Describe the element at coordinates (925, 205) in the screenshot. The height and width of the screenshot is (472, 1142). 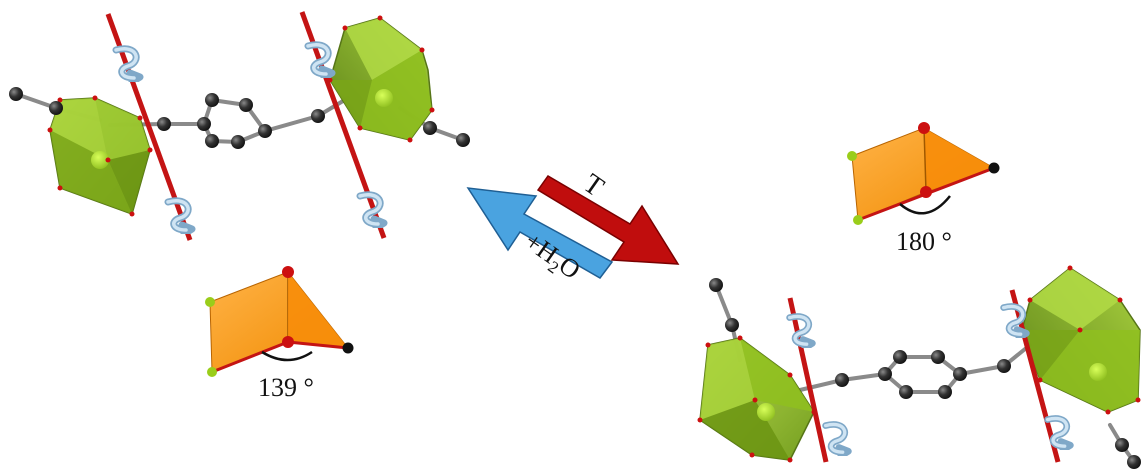
I see `right-angle-arc` at that location.